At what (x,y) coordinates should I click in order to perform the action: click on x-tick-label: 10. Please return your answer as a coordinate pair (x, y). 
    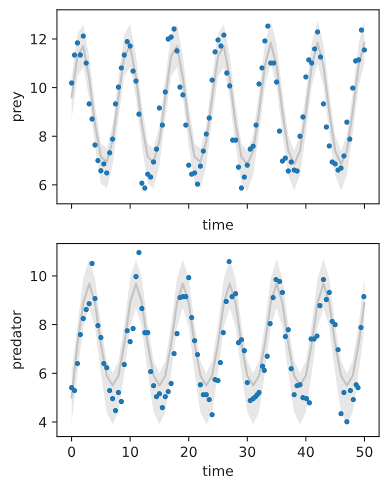
    Looking at the image, I should click on (130, 452).